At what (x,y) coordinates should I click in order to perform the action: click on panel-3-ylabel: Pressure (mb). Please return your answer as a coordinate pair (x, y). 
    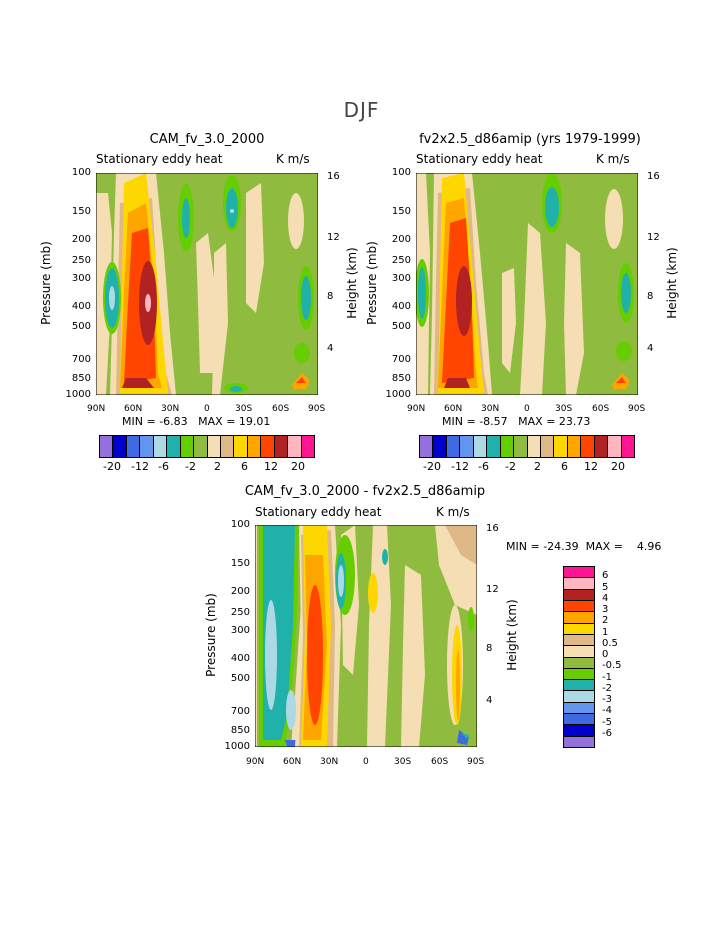
    Looking at the image, I should click on (211, 635).